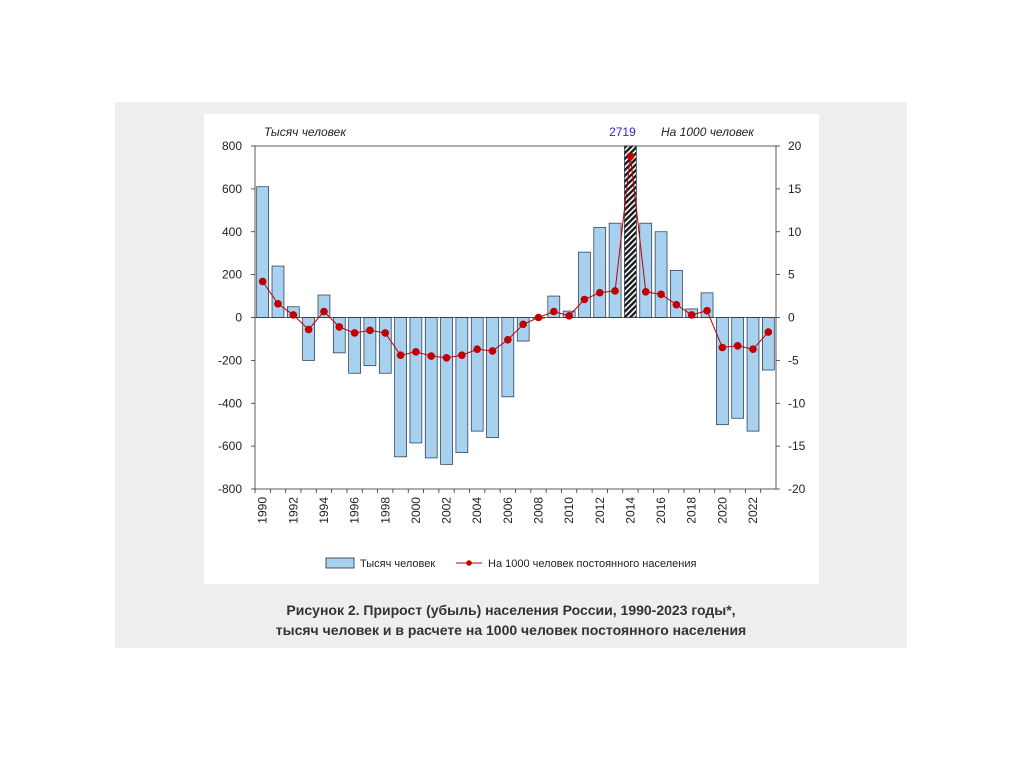 The image size is (1024, 767). What do you see at coordinates (447, 510) in the screenshot?
I see `x-tick-label: 2002` at bounding box center [447, 510].